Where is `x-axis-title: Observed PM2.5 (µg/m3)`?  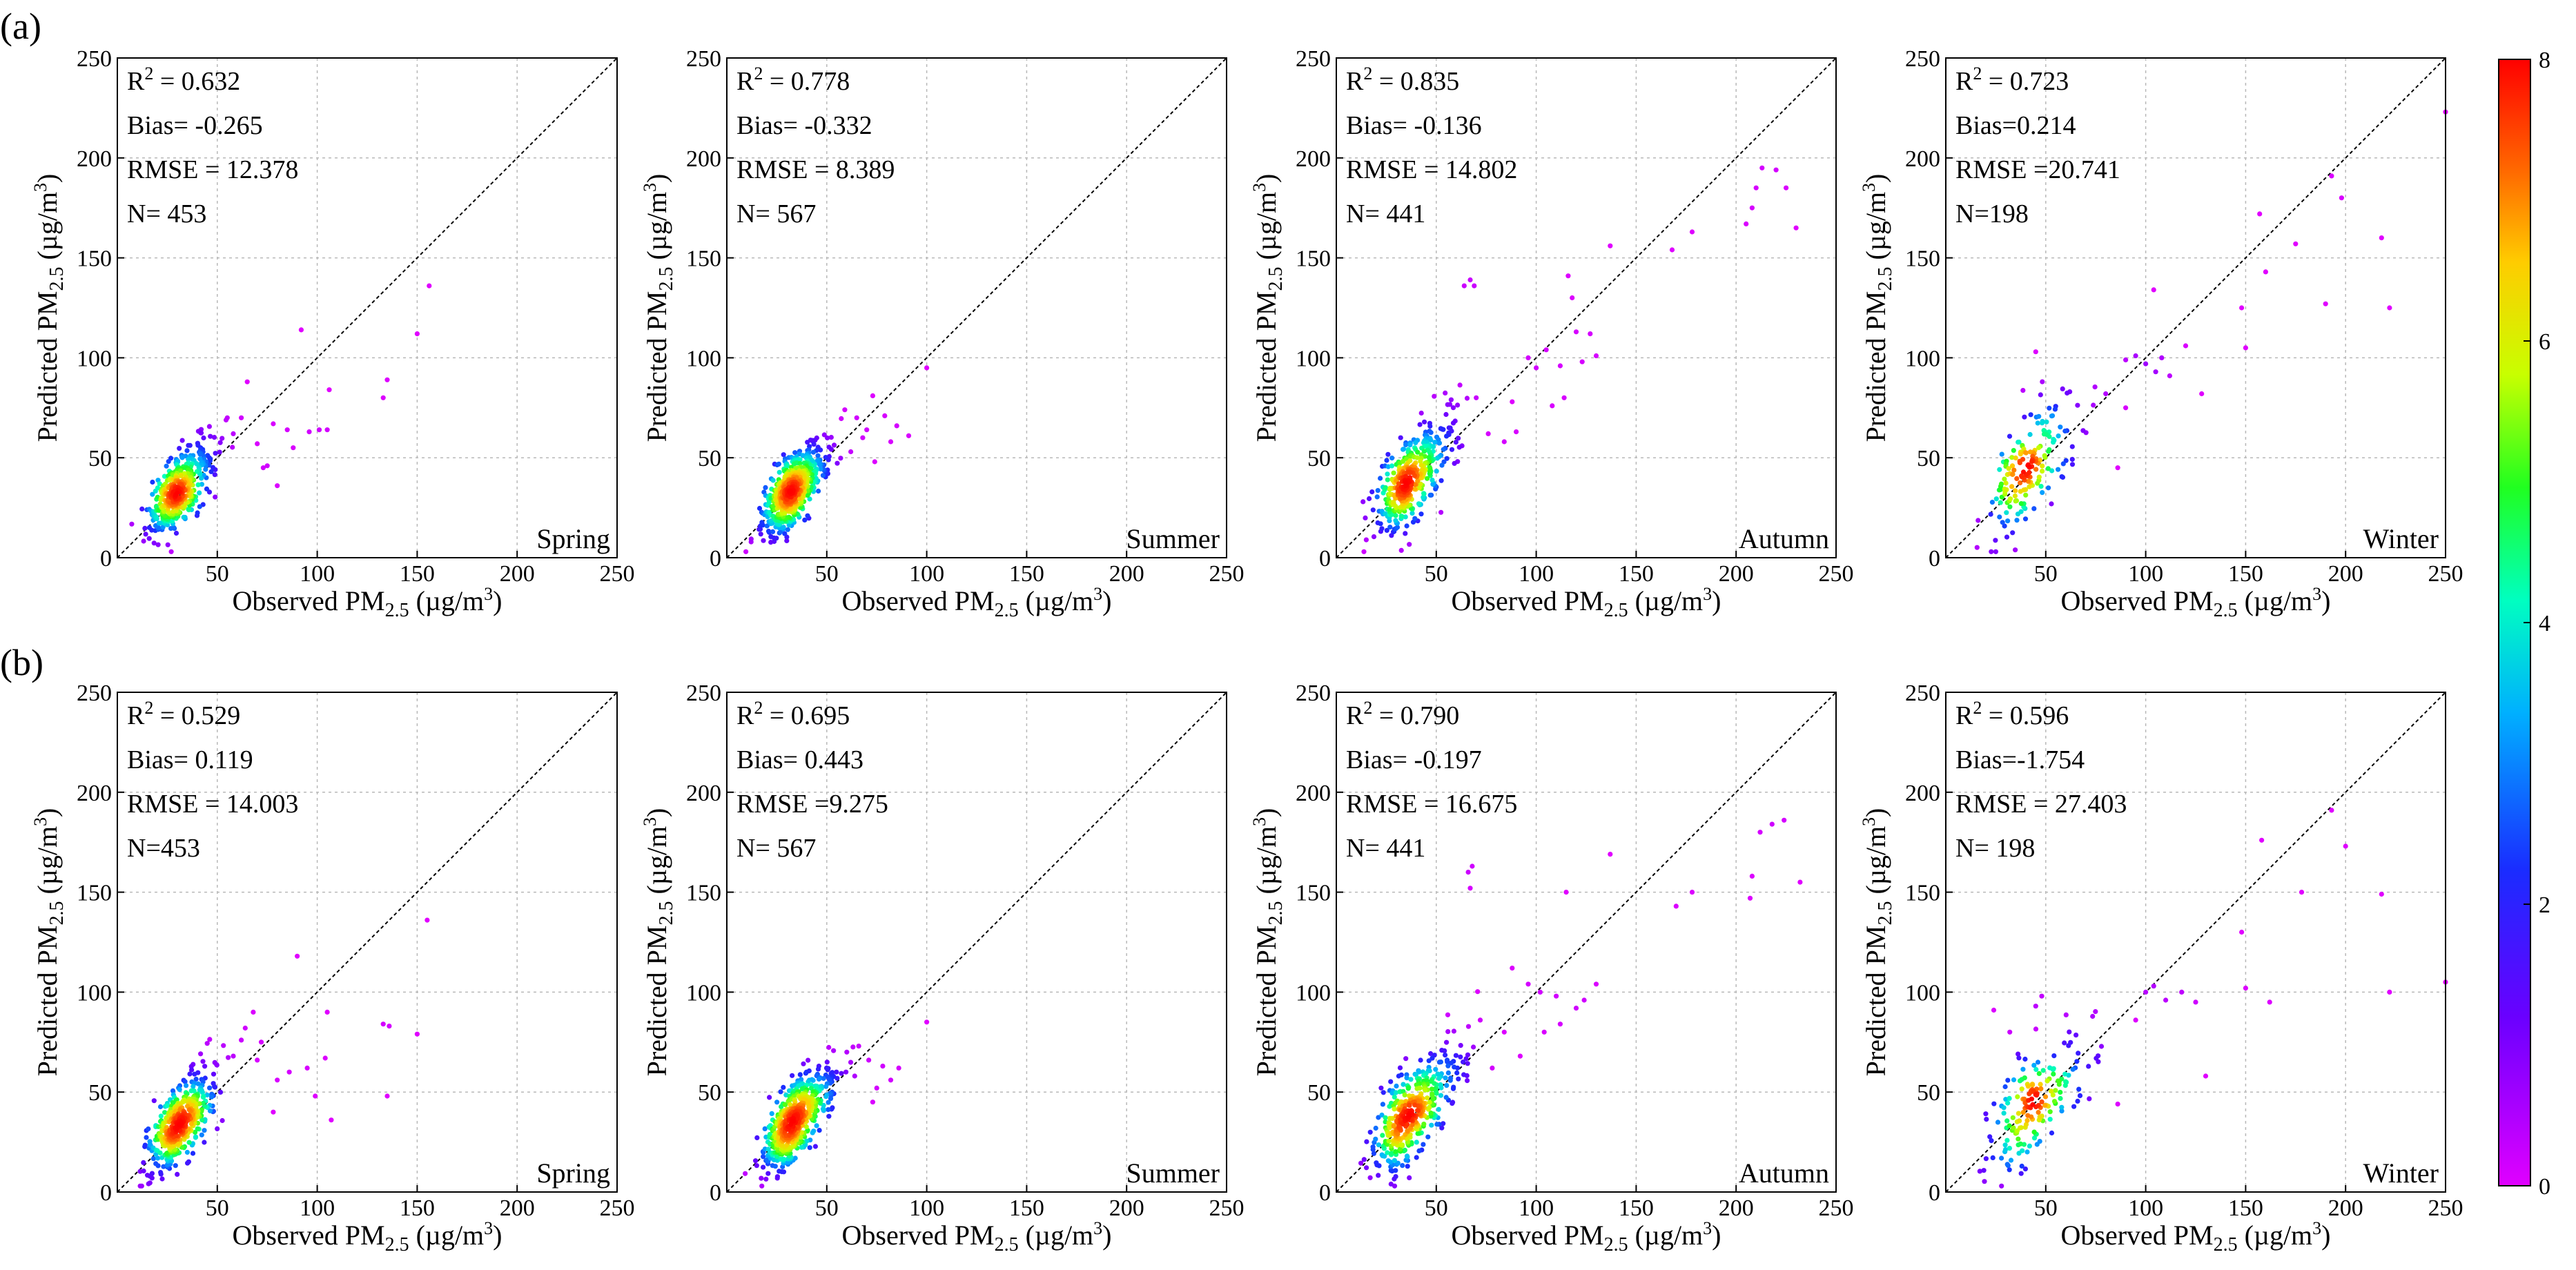
x-axis-title: Observed PM2.5 (µg/m3) is located at coordinates (2195, 602).